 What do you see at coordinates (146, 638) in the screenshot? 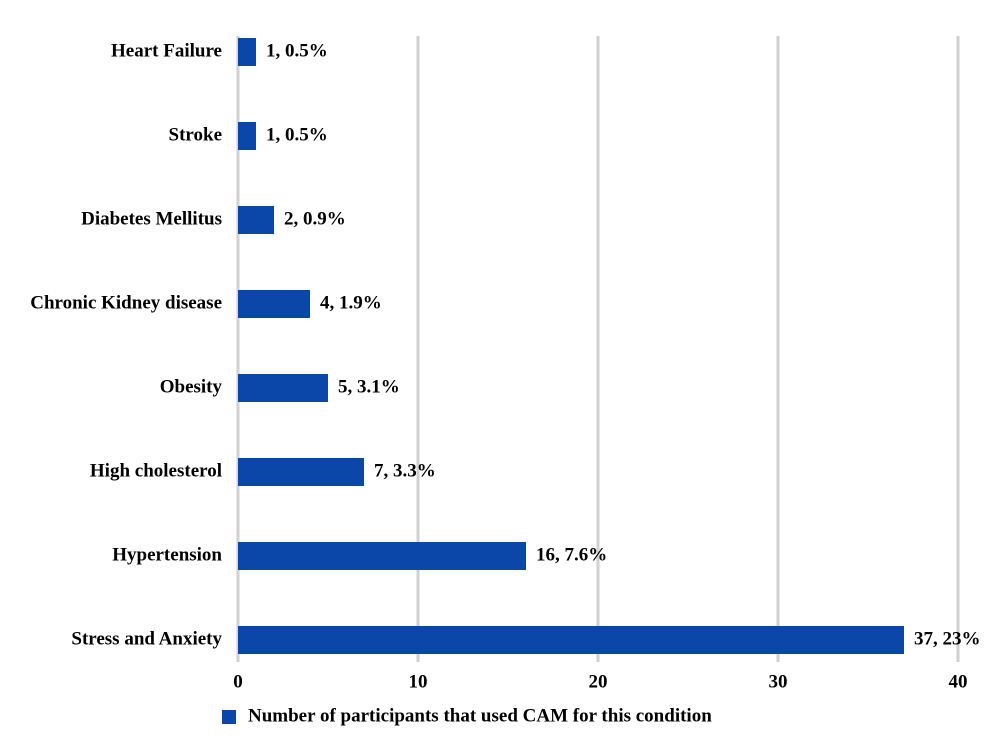
I see `y-tick-label: Stress and Anxiety` at bounding box center [146, 638].